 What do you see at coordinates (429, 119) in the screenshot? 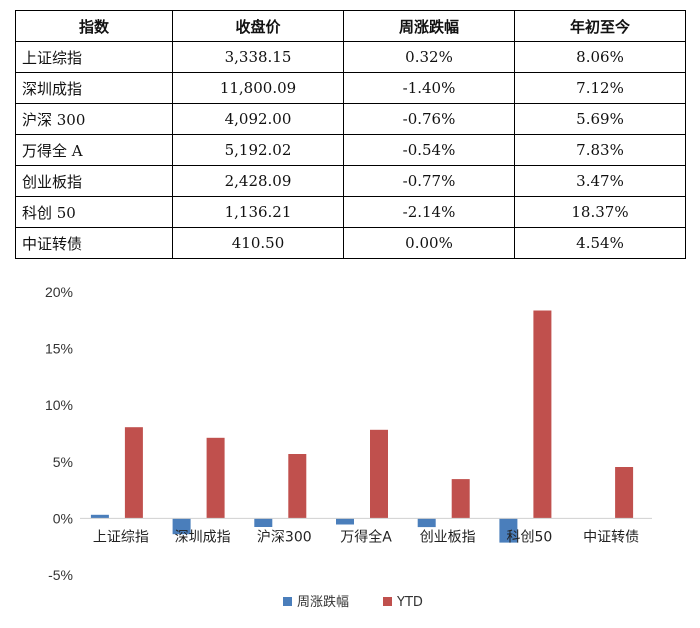
I see `row-weekly-change: -0.76%` at bounding box center [429, 119].